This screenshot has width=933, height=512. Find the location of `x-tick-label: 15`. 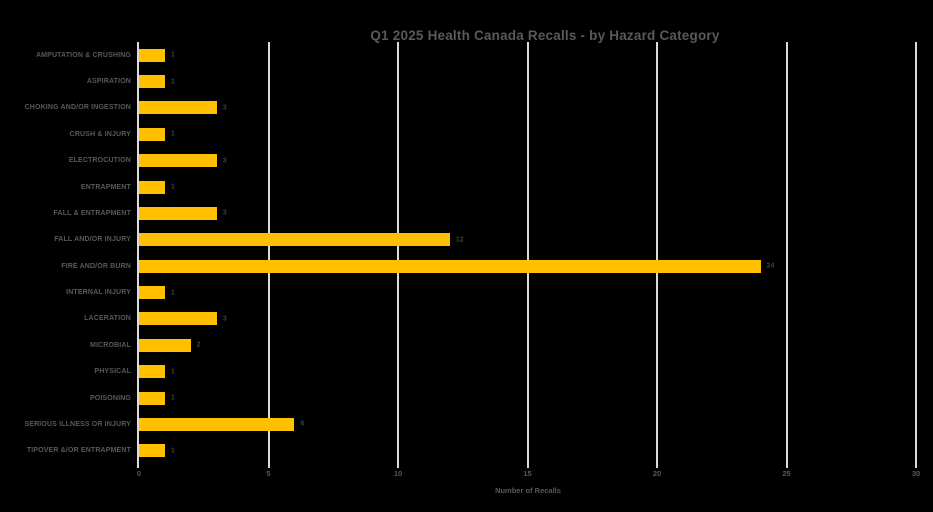

x-tick-label: 15 is located at coordinates (527, 473).